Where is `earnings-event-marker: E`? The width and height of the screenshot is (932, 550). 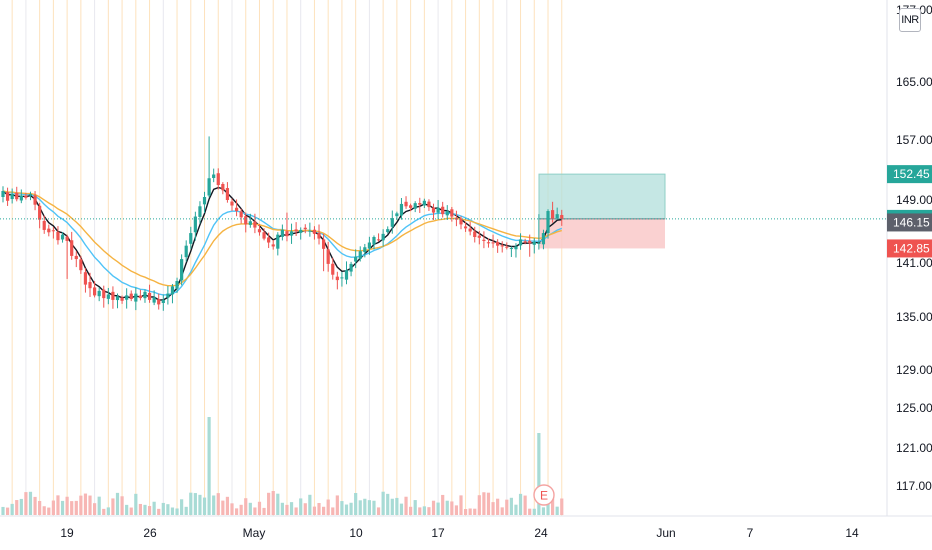 earnings-event-marker: E is located at coordinates (544, 495).